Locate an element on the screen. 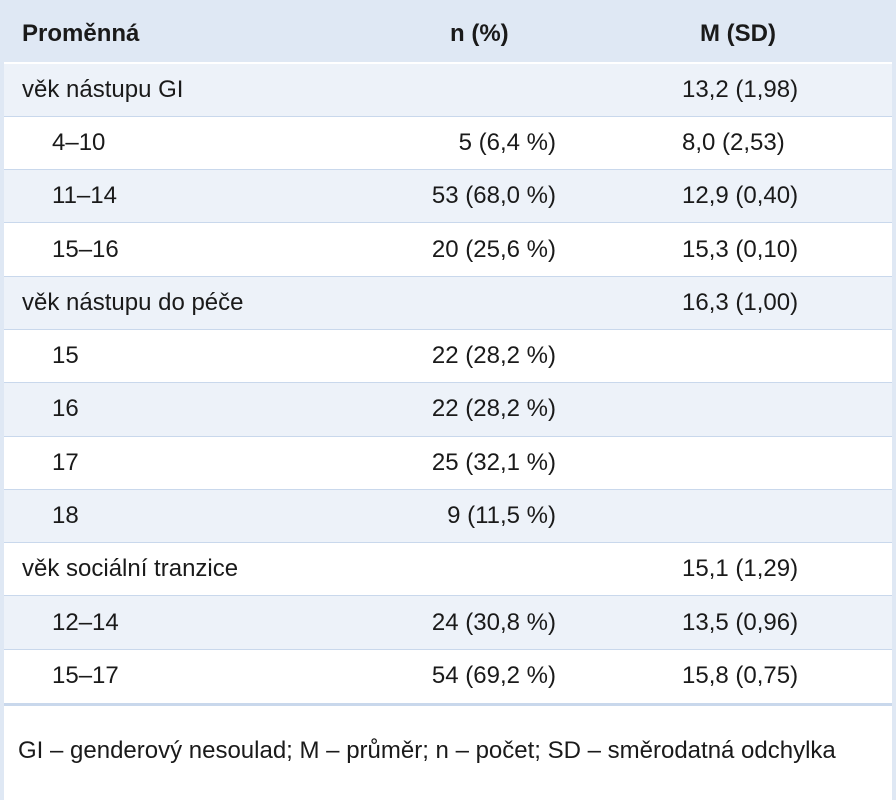  row-subcategory-label: 16 is located at coordinates (196, 409).